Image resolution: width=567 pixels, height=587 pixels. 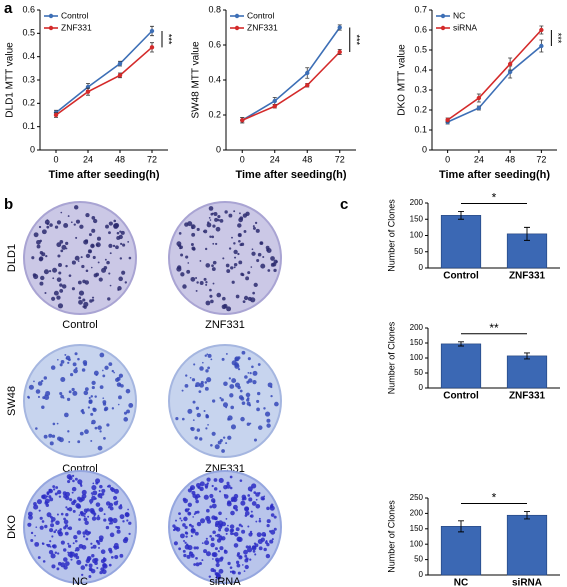 I want to click on x-tick-label: ZNF331, so click(x=527, y=276).